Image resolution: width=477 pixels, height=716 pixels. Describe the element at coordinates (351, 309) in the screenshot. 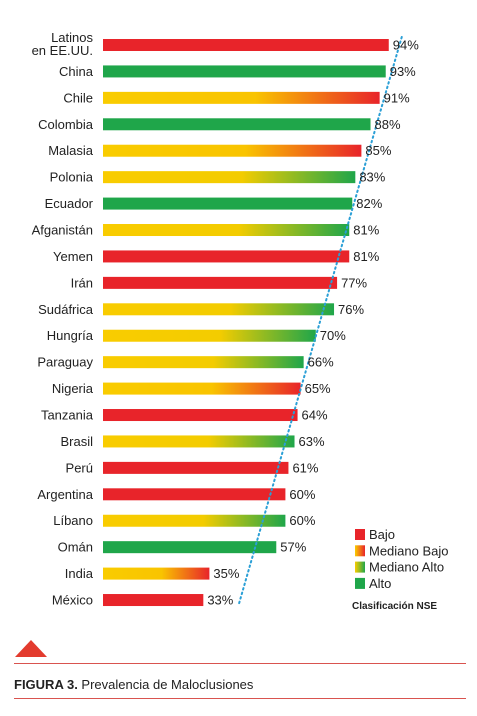

I see `value-label-sudafrica: 76%` at that location.